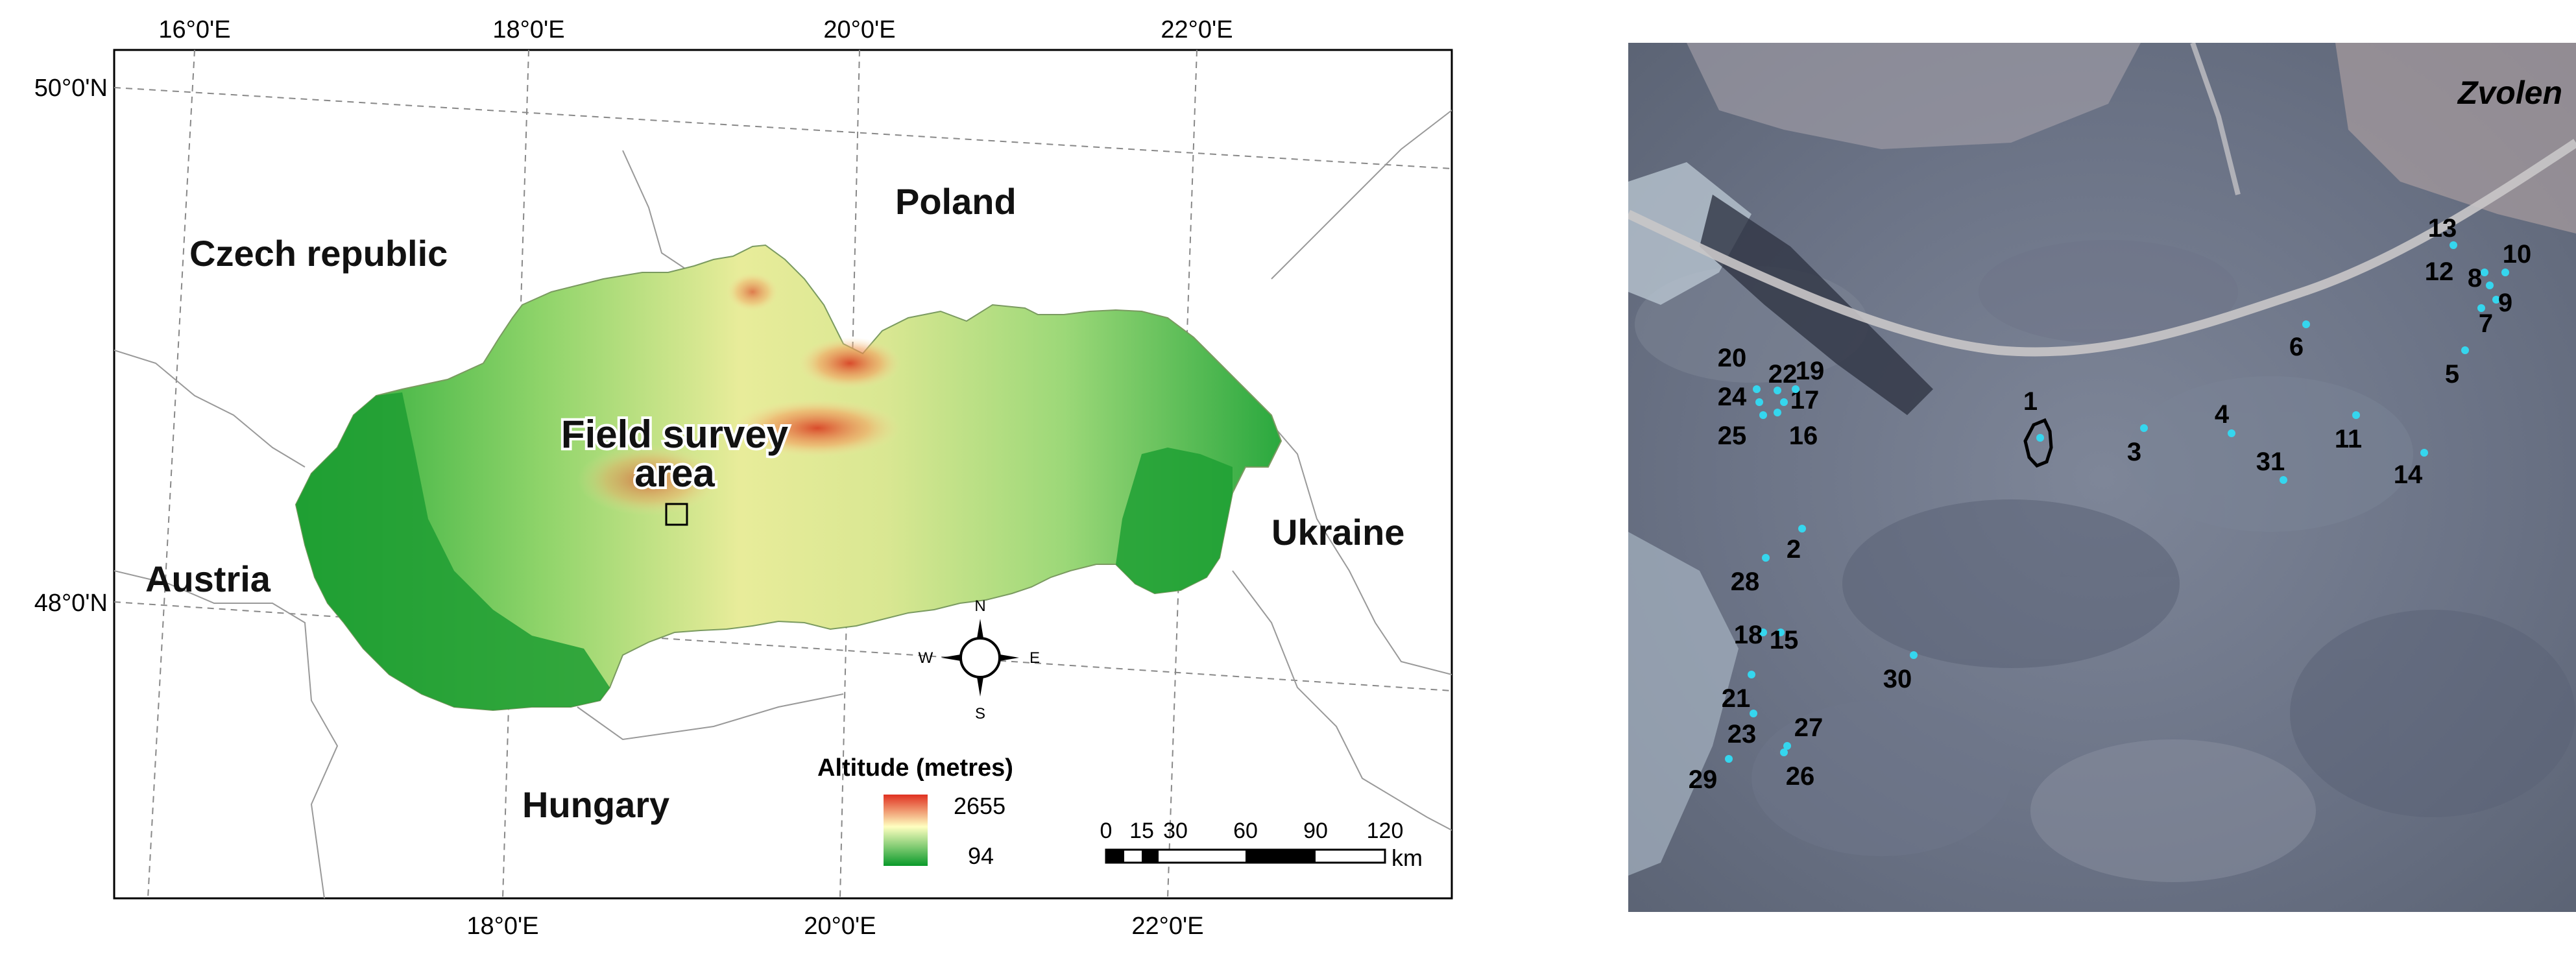 This screenshot has width=2576, height=958. I want to click on north-highlands, so click(752, 291).